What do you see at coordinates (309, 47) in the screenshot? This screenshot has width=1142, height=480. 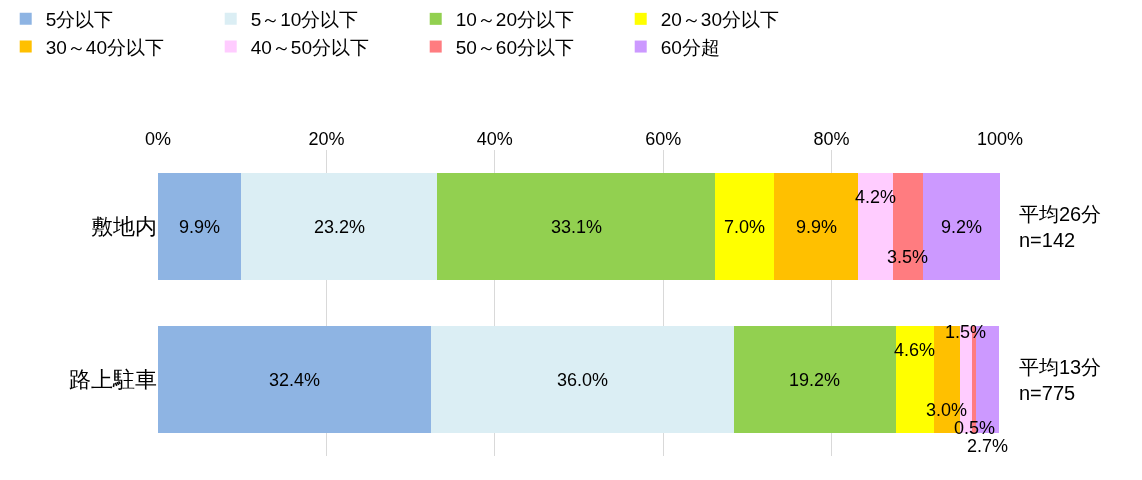 I see `legend-label: 40～50分以下` at bounding box center [309, 47].